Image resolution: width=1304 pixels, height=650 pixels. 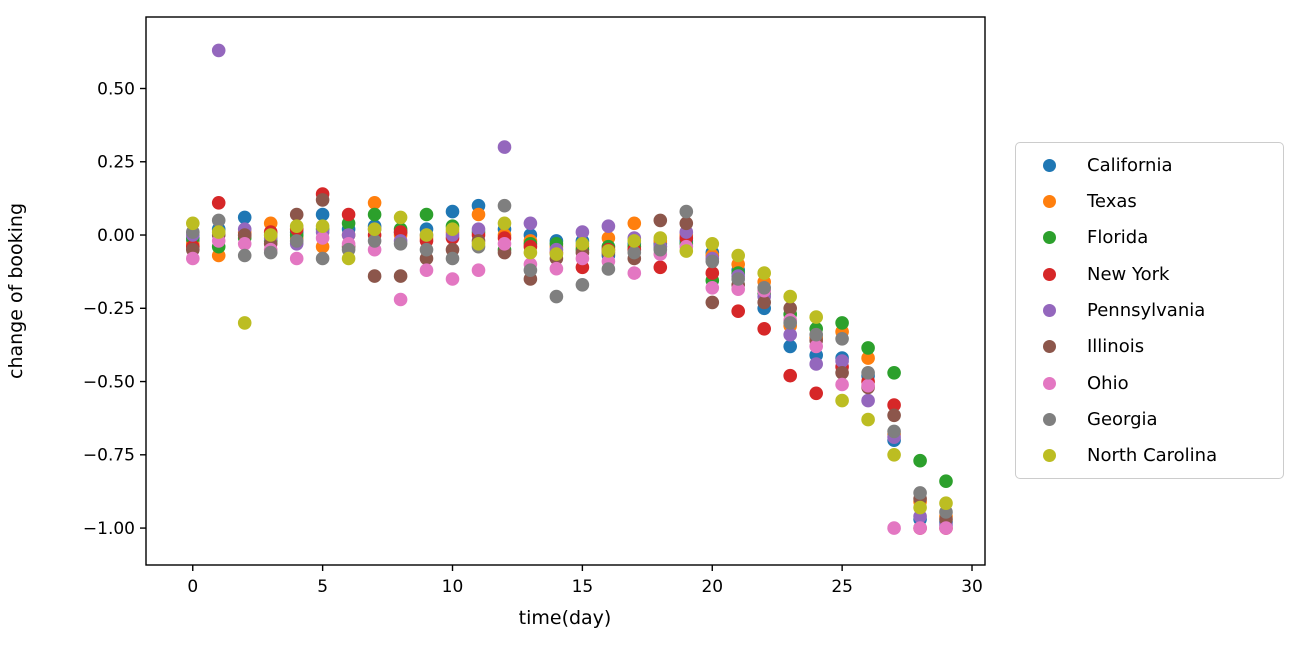 What do you see at coordinates (1108, 383) in the screenshot?
I see `legend-item-label: Ohio` at bounding box center [1108, 383].